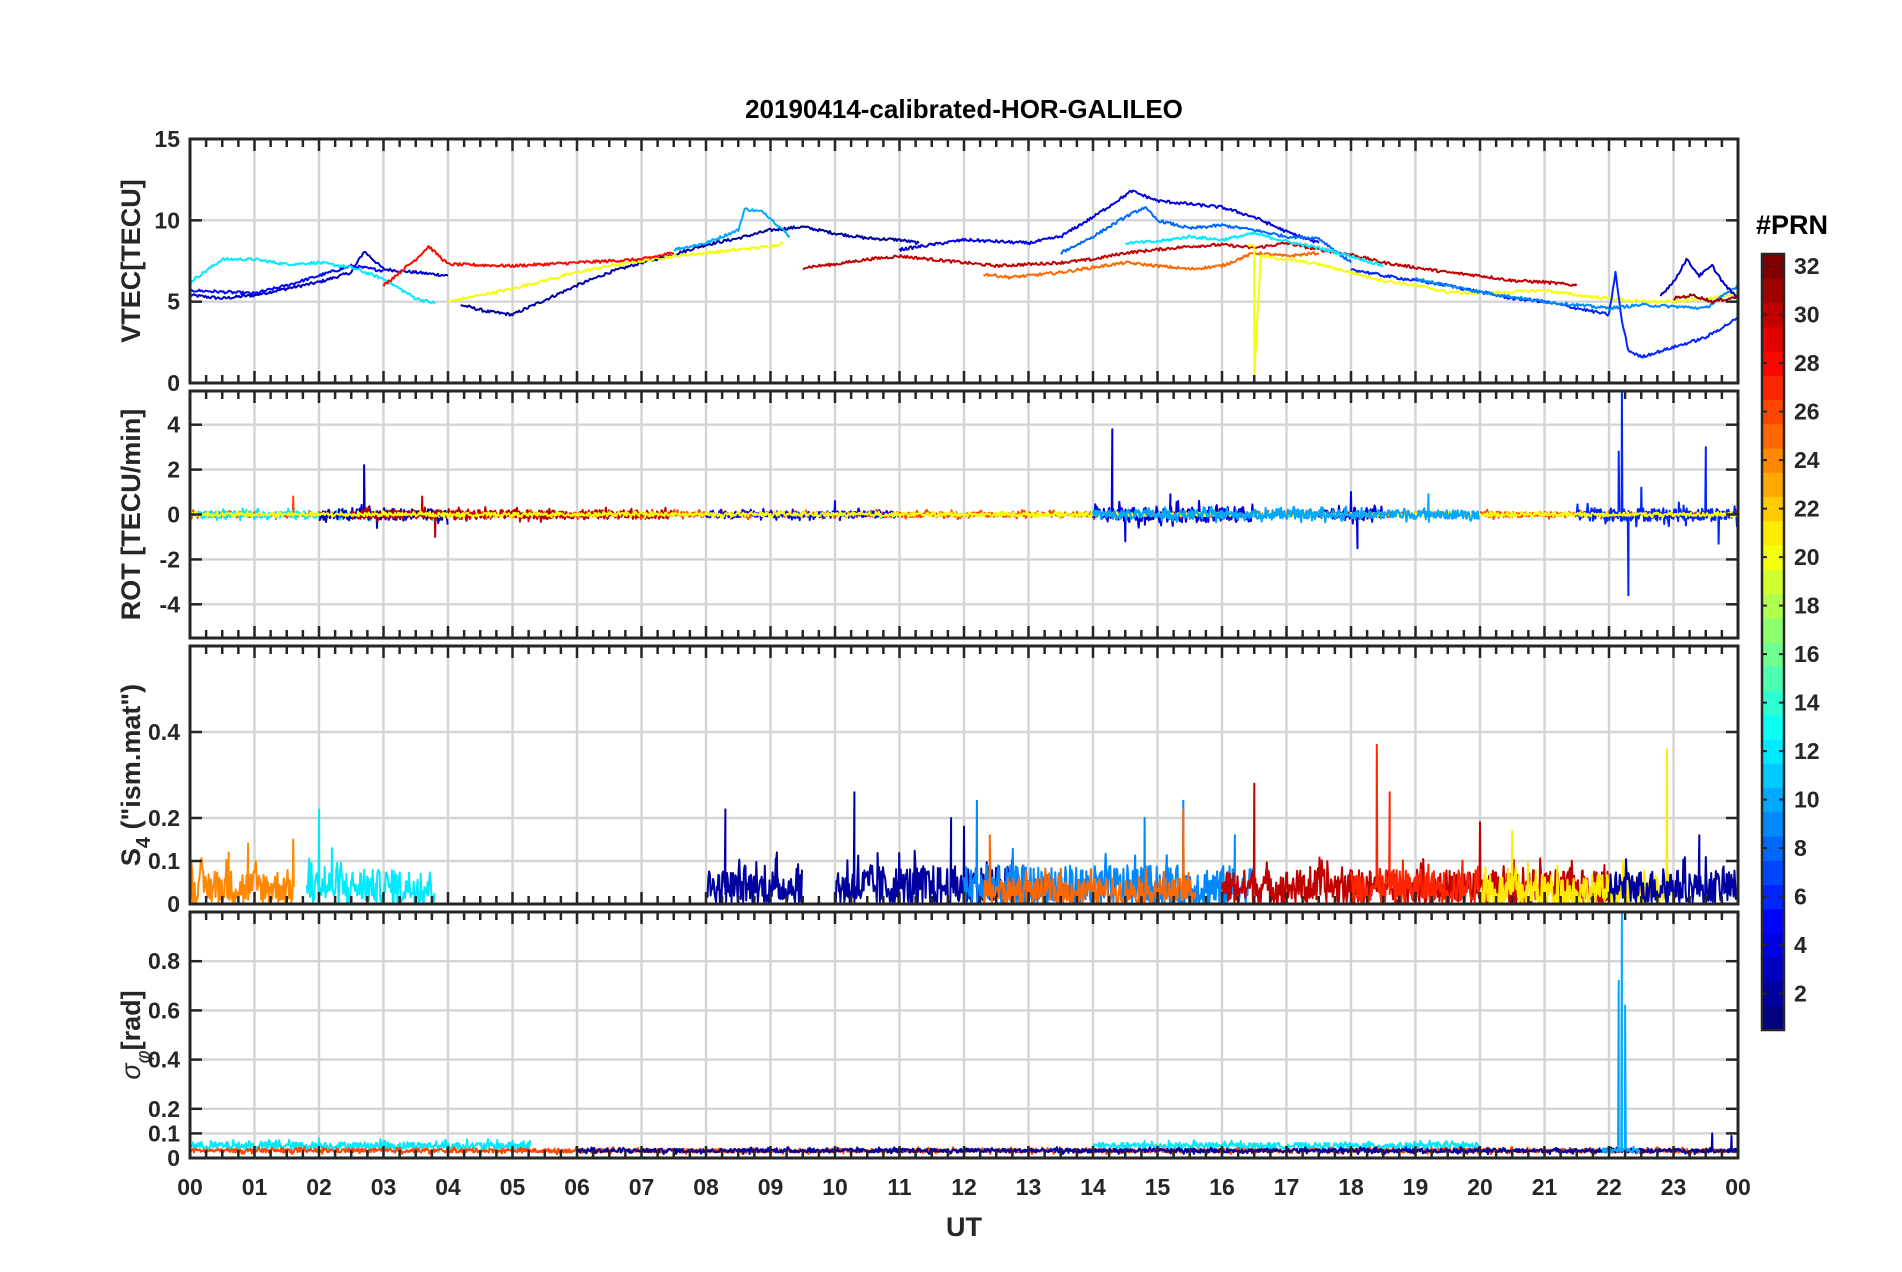 This screenshot has height=1272, width=1902. I want to click on x-tick-label: 22, so click(1609, 1187).